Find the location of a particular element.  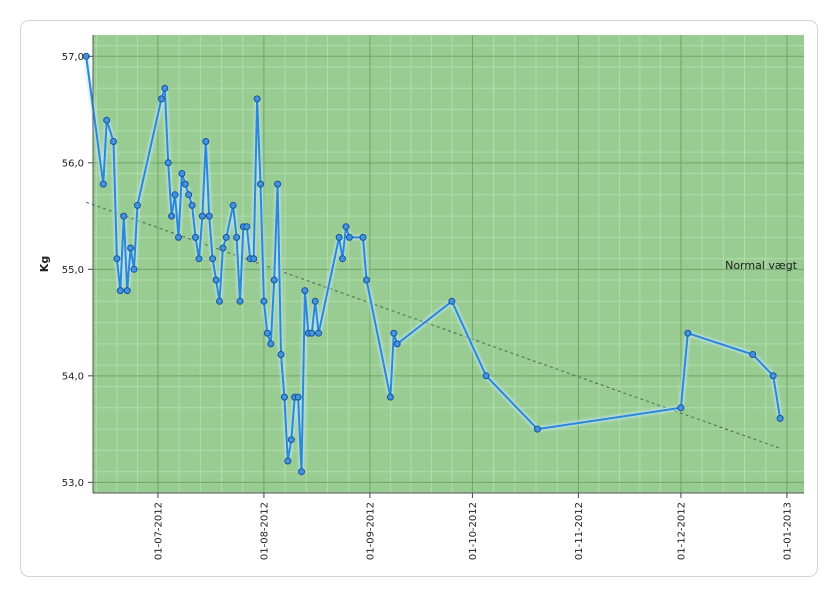

x-tick-label: 01-12-2012 is located at coordinates (681, 531).